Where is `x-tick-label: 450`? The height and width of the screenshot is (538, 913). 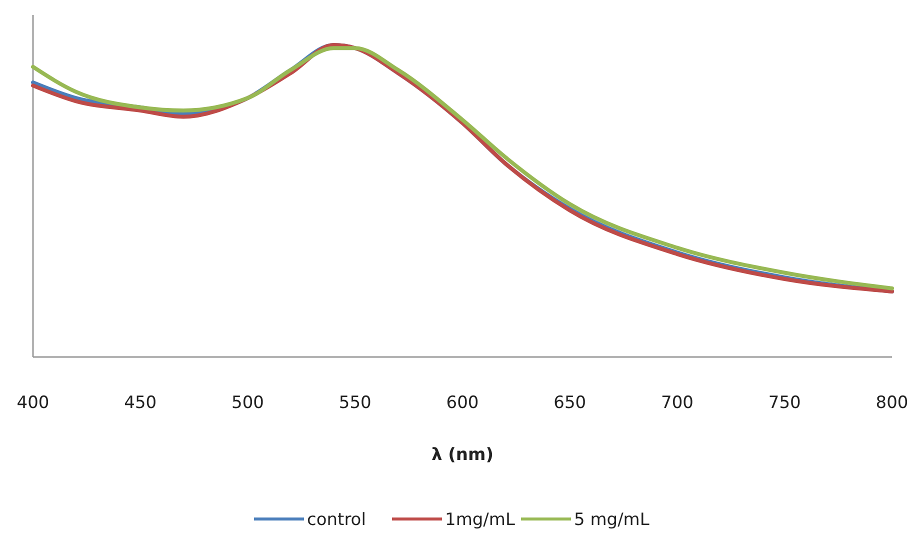 x-tick-label: 450 is located at coordinates (140, 403).